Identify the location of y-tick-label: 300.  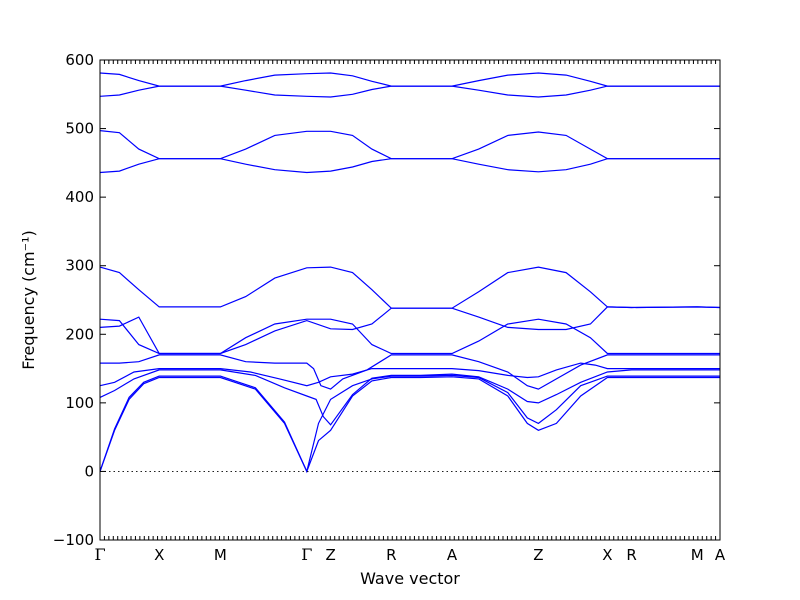
(79, 266).